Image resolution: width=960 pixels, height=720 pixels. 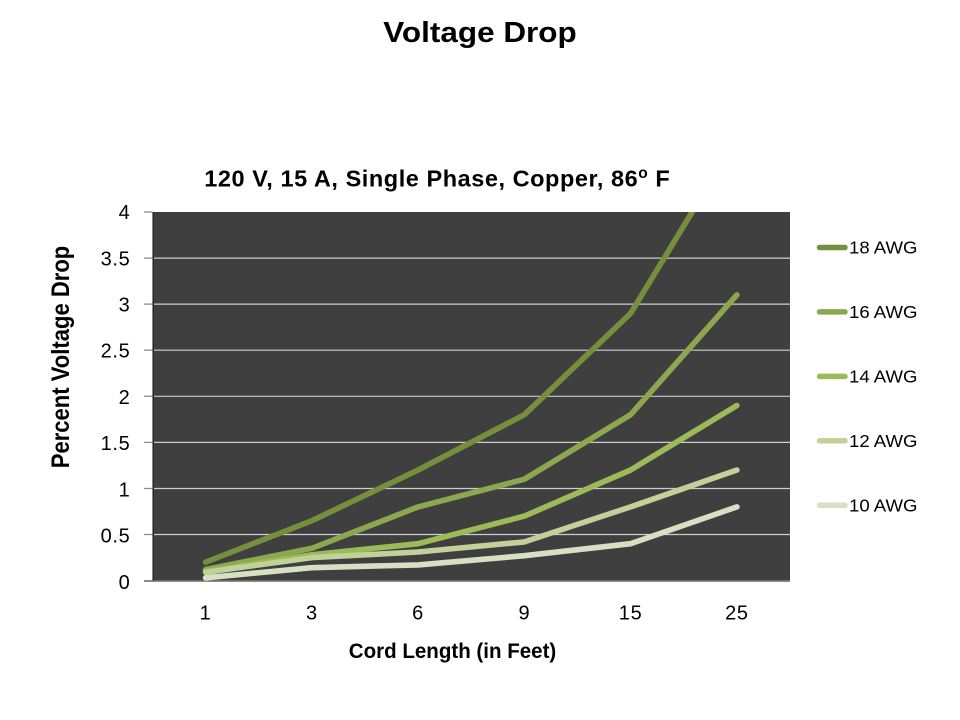 What do you see at coordinates (883, 441) in the screenshot?
I see `svg-text: 12 AWG` at bounding box center [883, 441].